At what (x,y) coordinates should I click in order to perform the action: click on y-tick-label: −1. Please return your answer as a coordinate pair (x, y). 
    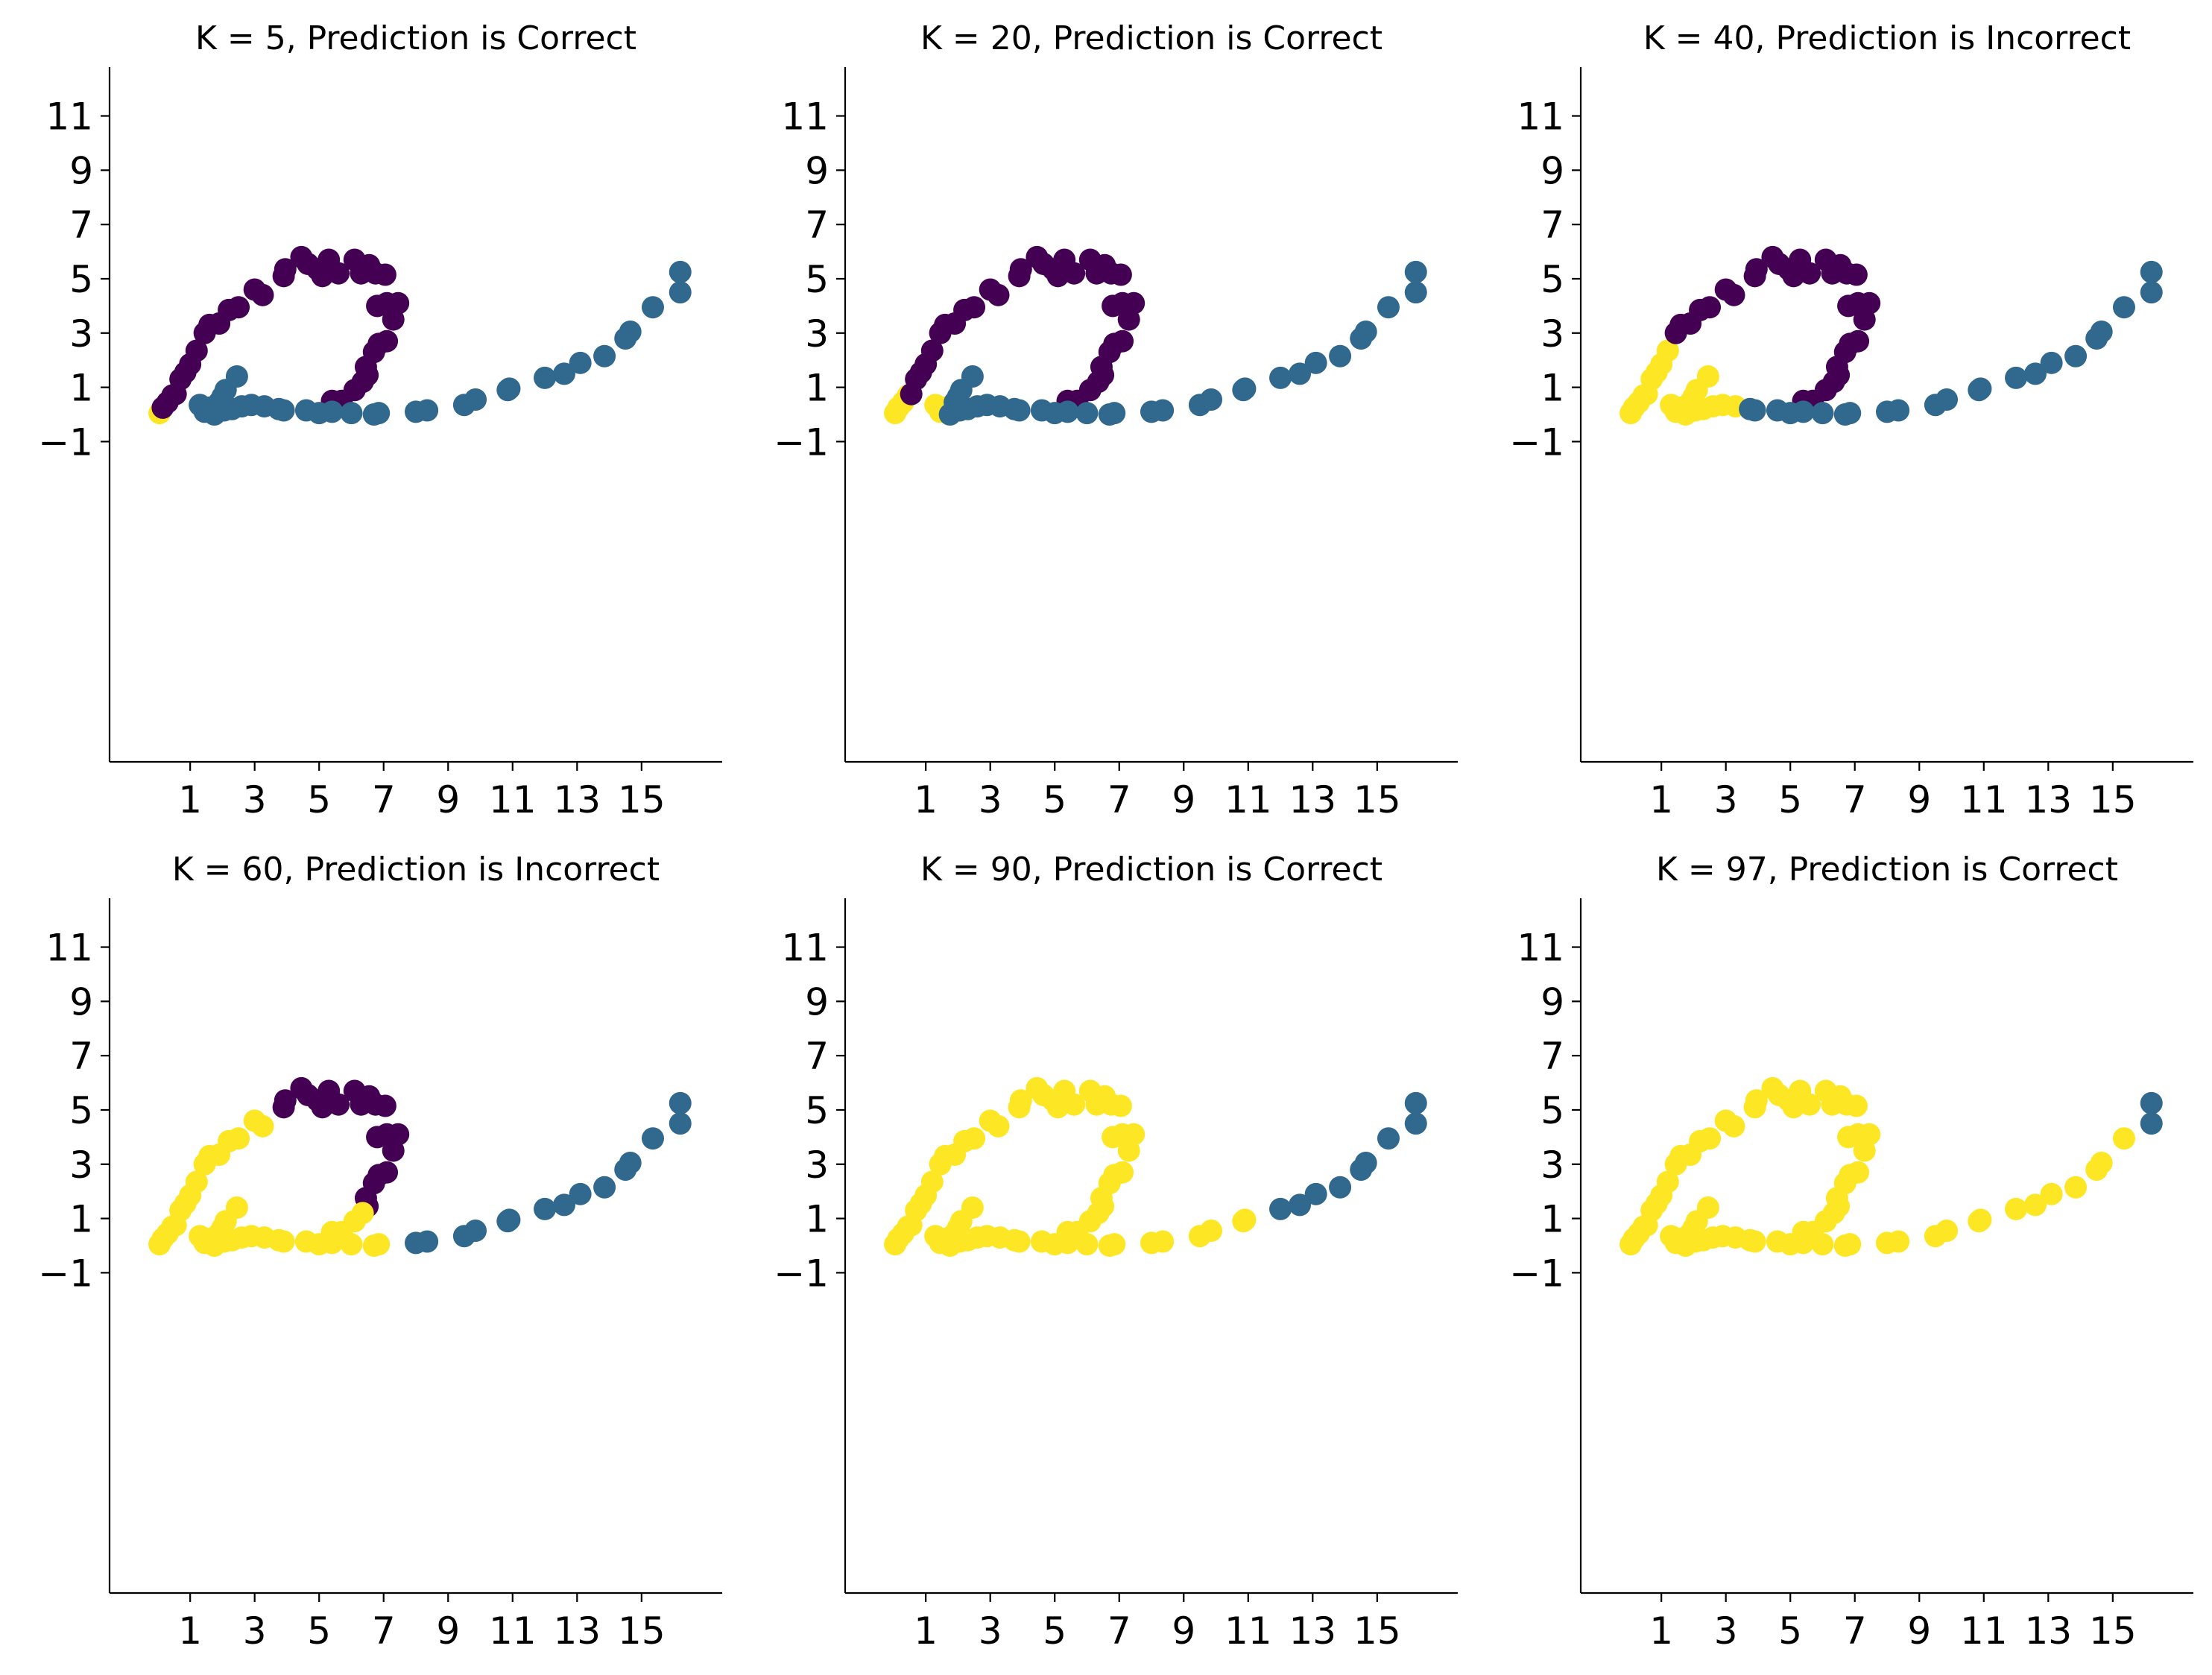
    Looking at the image, I should click on (1536, 1273).